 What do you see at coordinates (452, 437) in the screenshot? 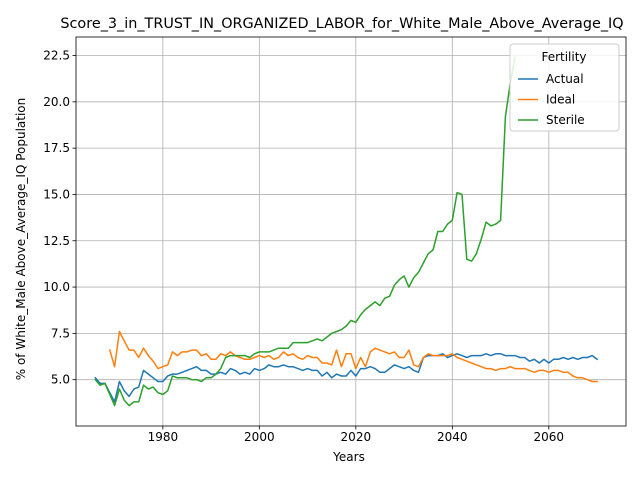
I see `x-tick-label: 2040` at bounding box center [452, 437].